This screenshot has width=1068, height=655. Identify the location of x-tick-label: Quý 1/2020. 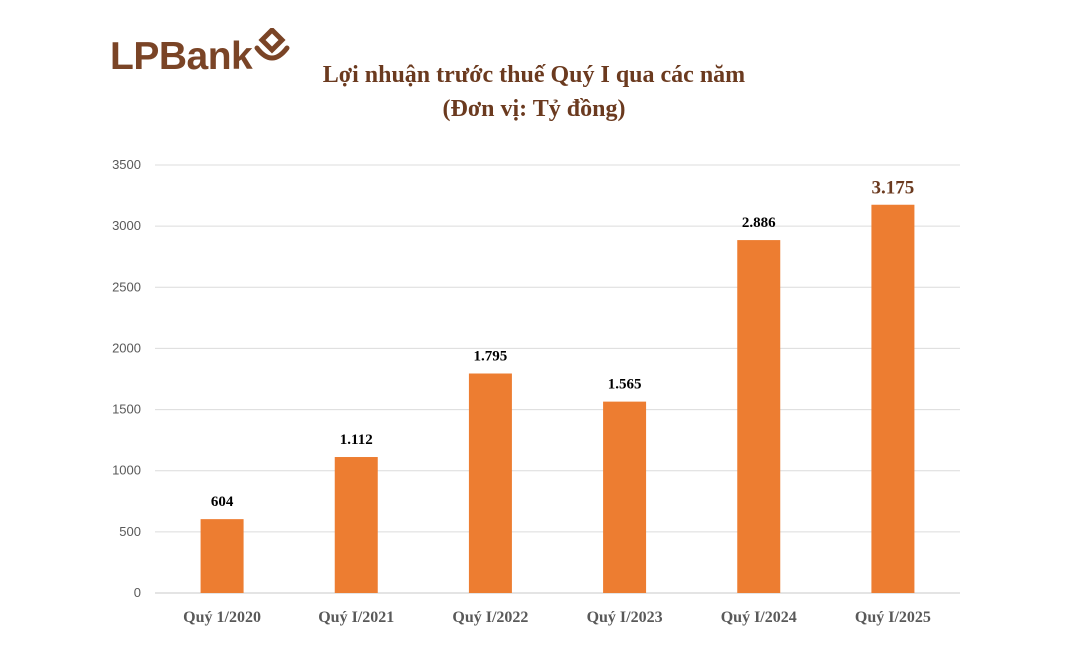
(222, 617).